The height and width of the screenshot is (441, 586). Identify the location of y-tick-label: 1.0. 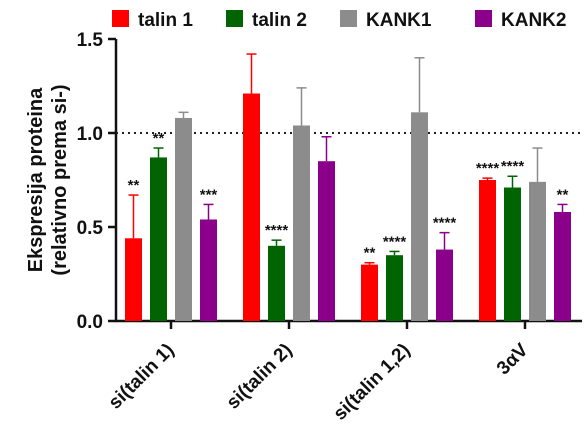
(90, 134).